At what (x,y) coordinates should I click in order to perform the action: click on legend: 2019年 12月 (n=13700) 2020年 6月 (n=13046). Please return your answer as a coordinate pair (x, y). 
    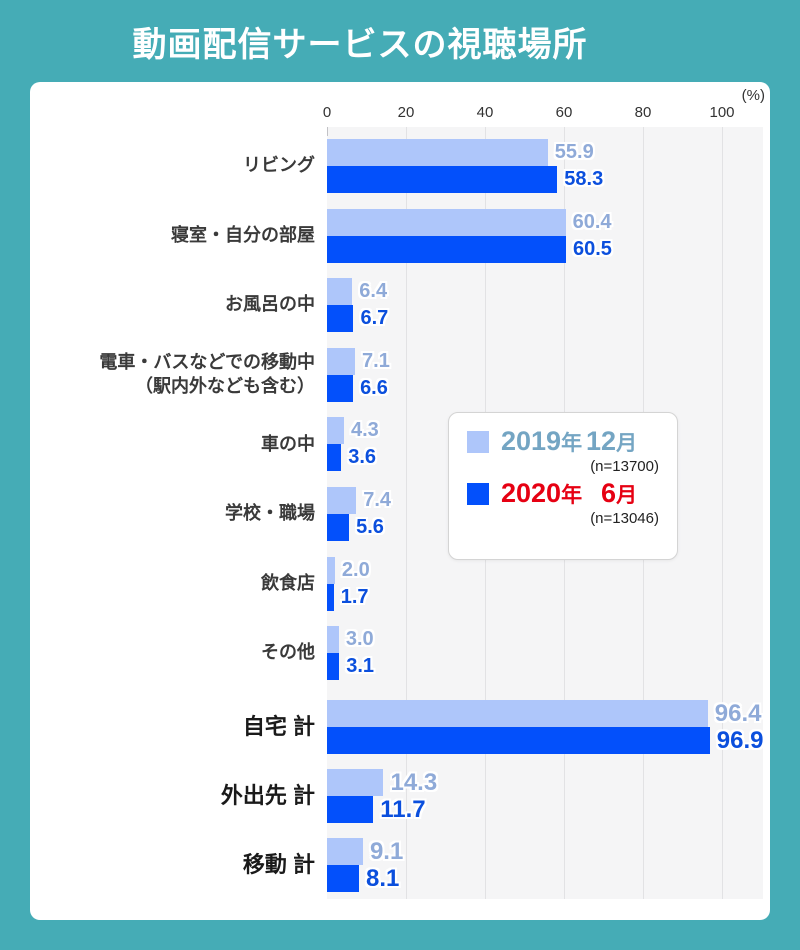
    Looking at the image, I should click on (563, 486).